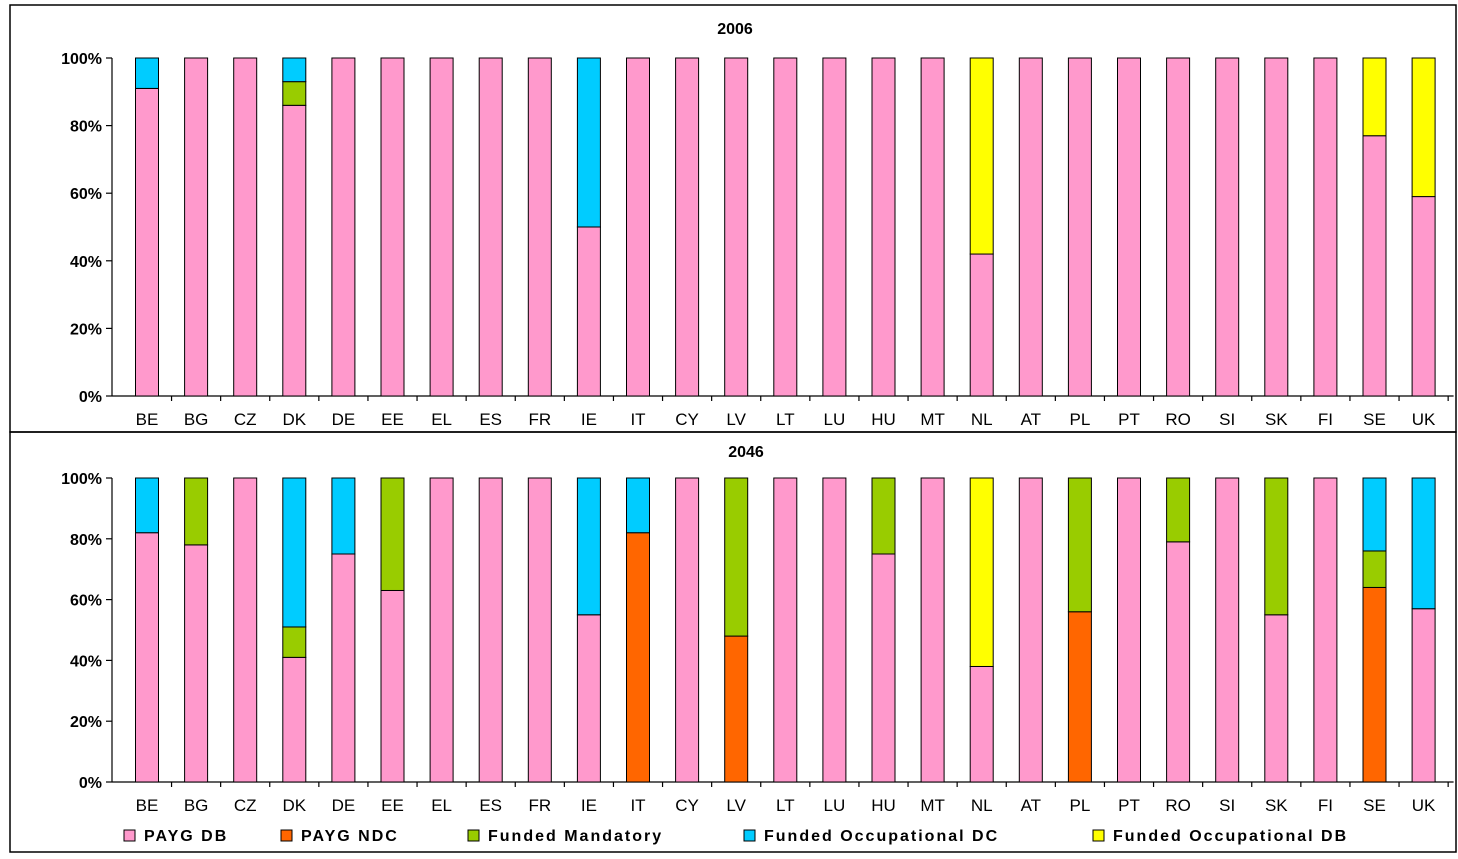 The width and height of the screenshot is (1458, 859). Describe the element at coordinates (1374, 569) in the screenshot. I see `bar-se-funded-mandatory` at that location.